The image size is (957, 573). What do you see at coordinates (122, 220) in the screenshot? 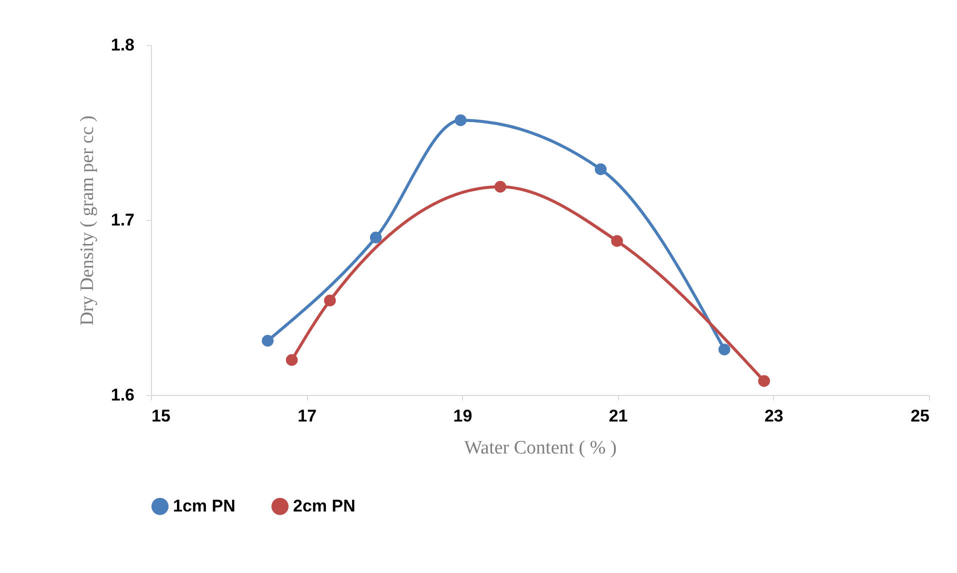
I see `y-tick-label: 1.7` at bounding box center [122, 220].